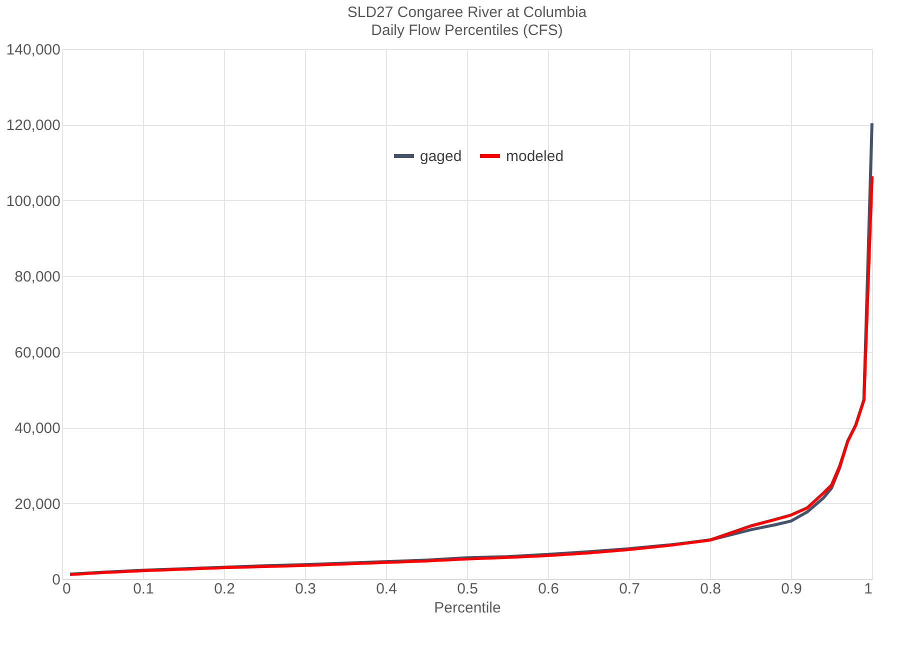 Image resolution: width=924 pixels, height=663 pixels. What do you see at coordinates (535, 156) in the screenshot?
I see `legend-label: modeled` at bounding box center [535, 156].